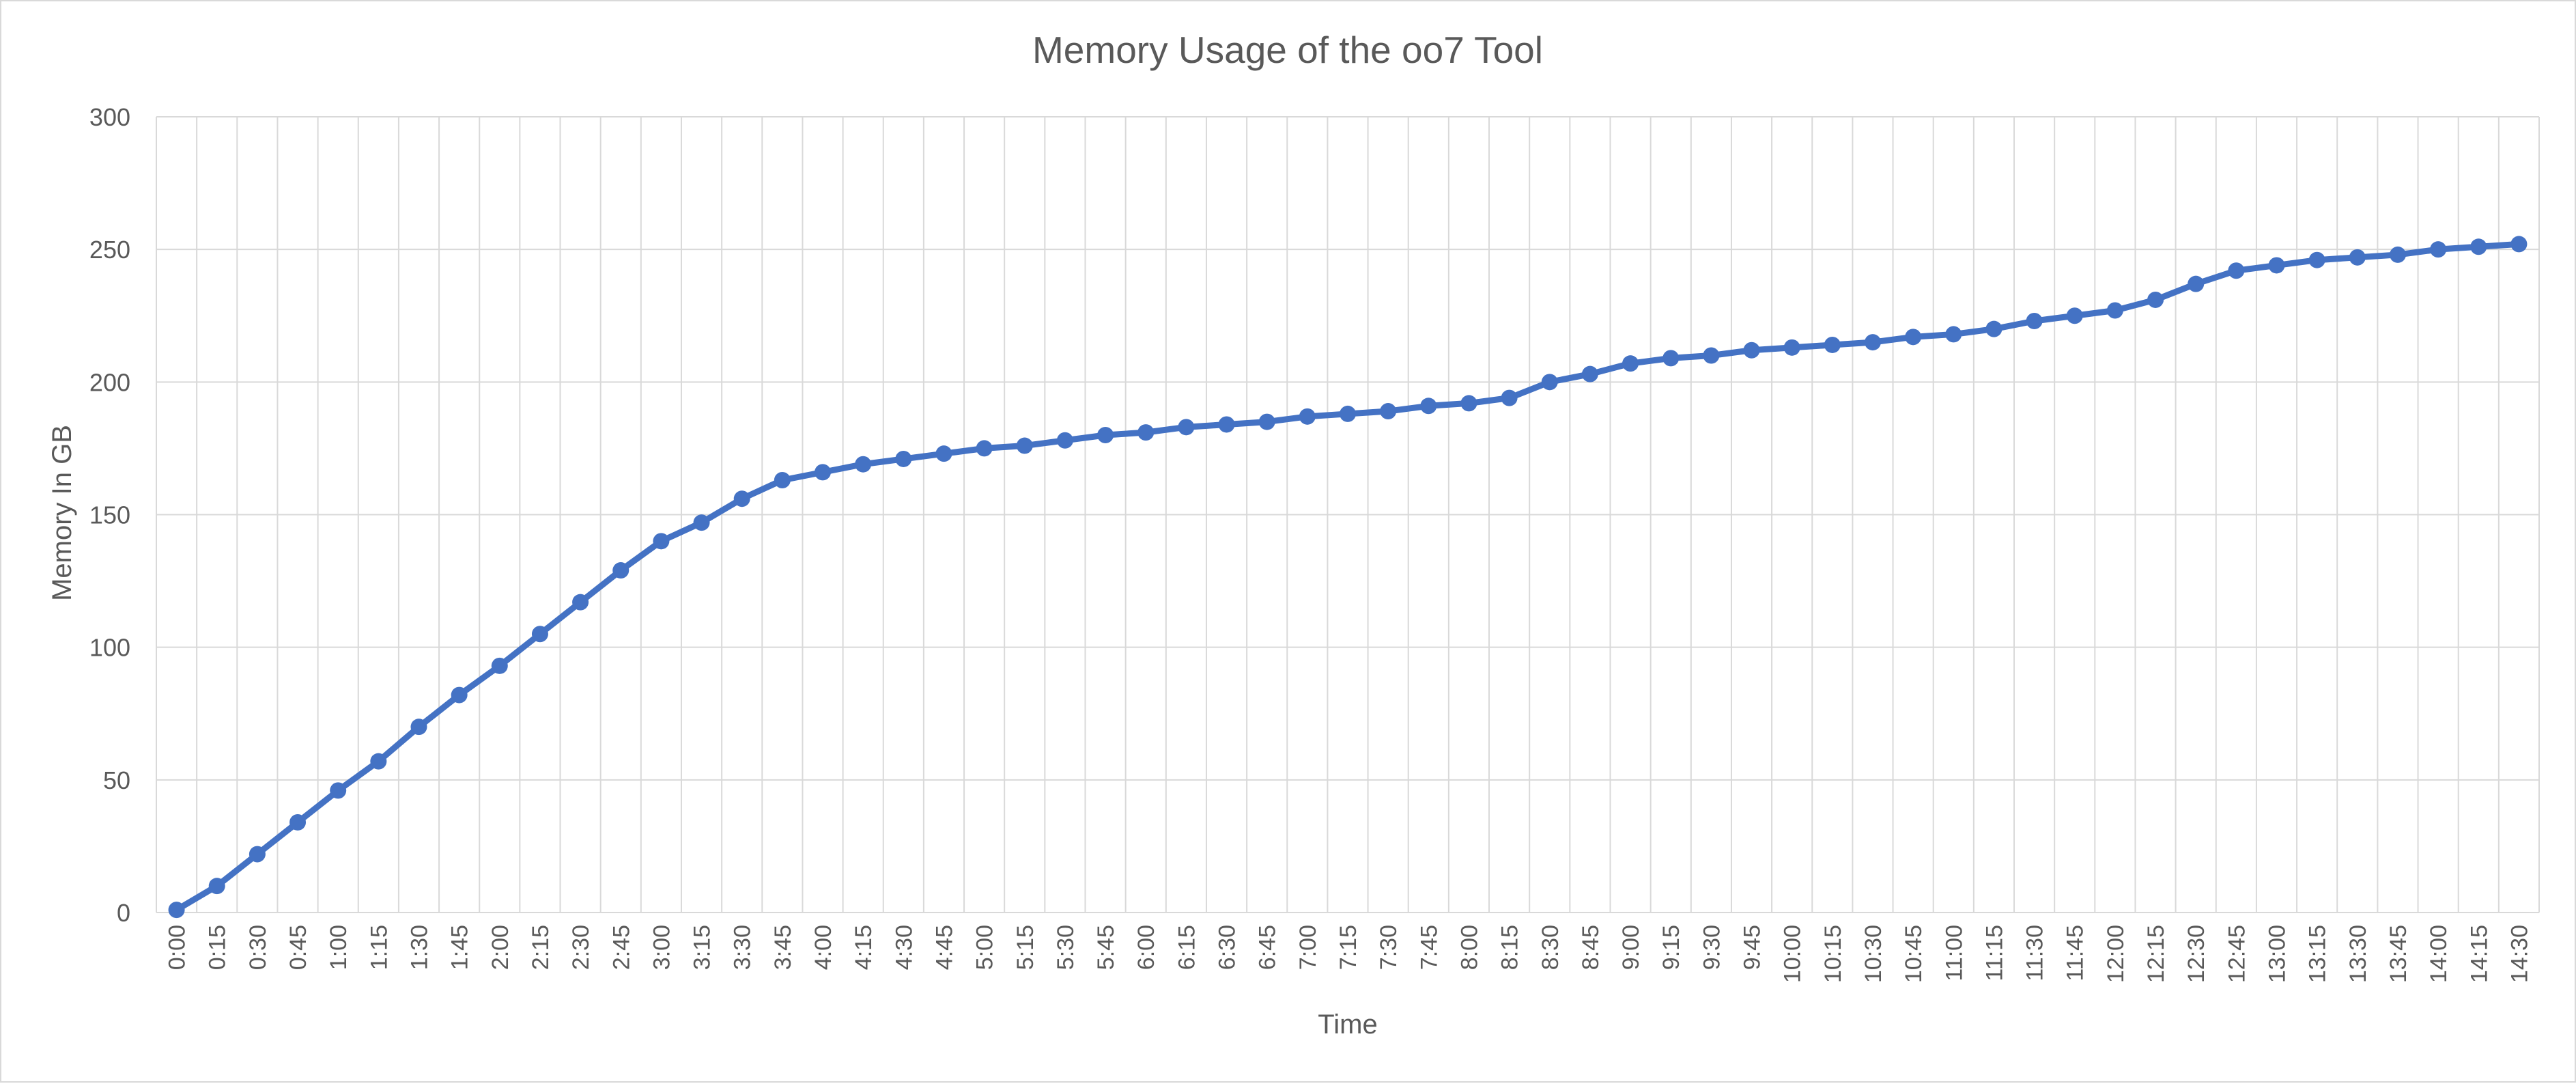  I want to click on x-tick-label: 10:15, so click(1833, 954).